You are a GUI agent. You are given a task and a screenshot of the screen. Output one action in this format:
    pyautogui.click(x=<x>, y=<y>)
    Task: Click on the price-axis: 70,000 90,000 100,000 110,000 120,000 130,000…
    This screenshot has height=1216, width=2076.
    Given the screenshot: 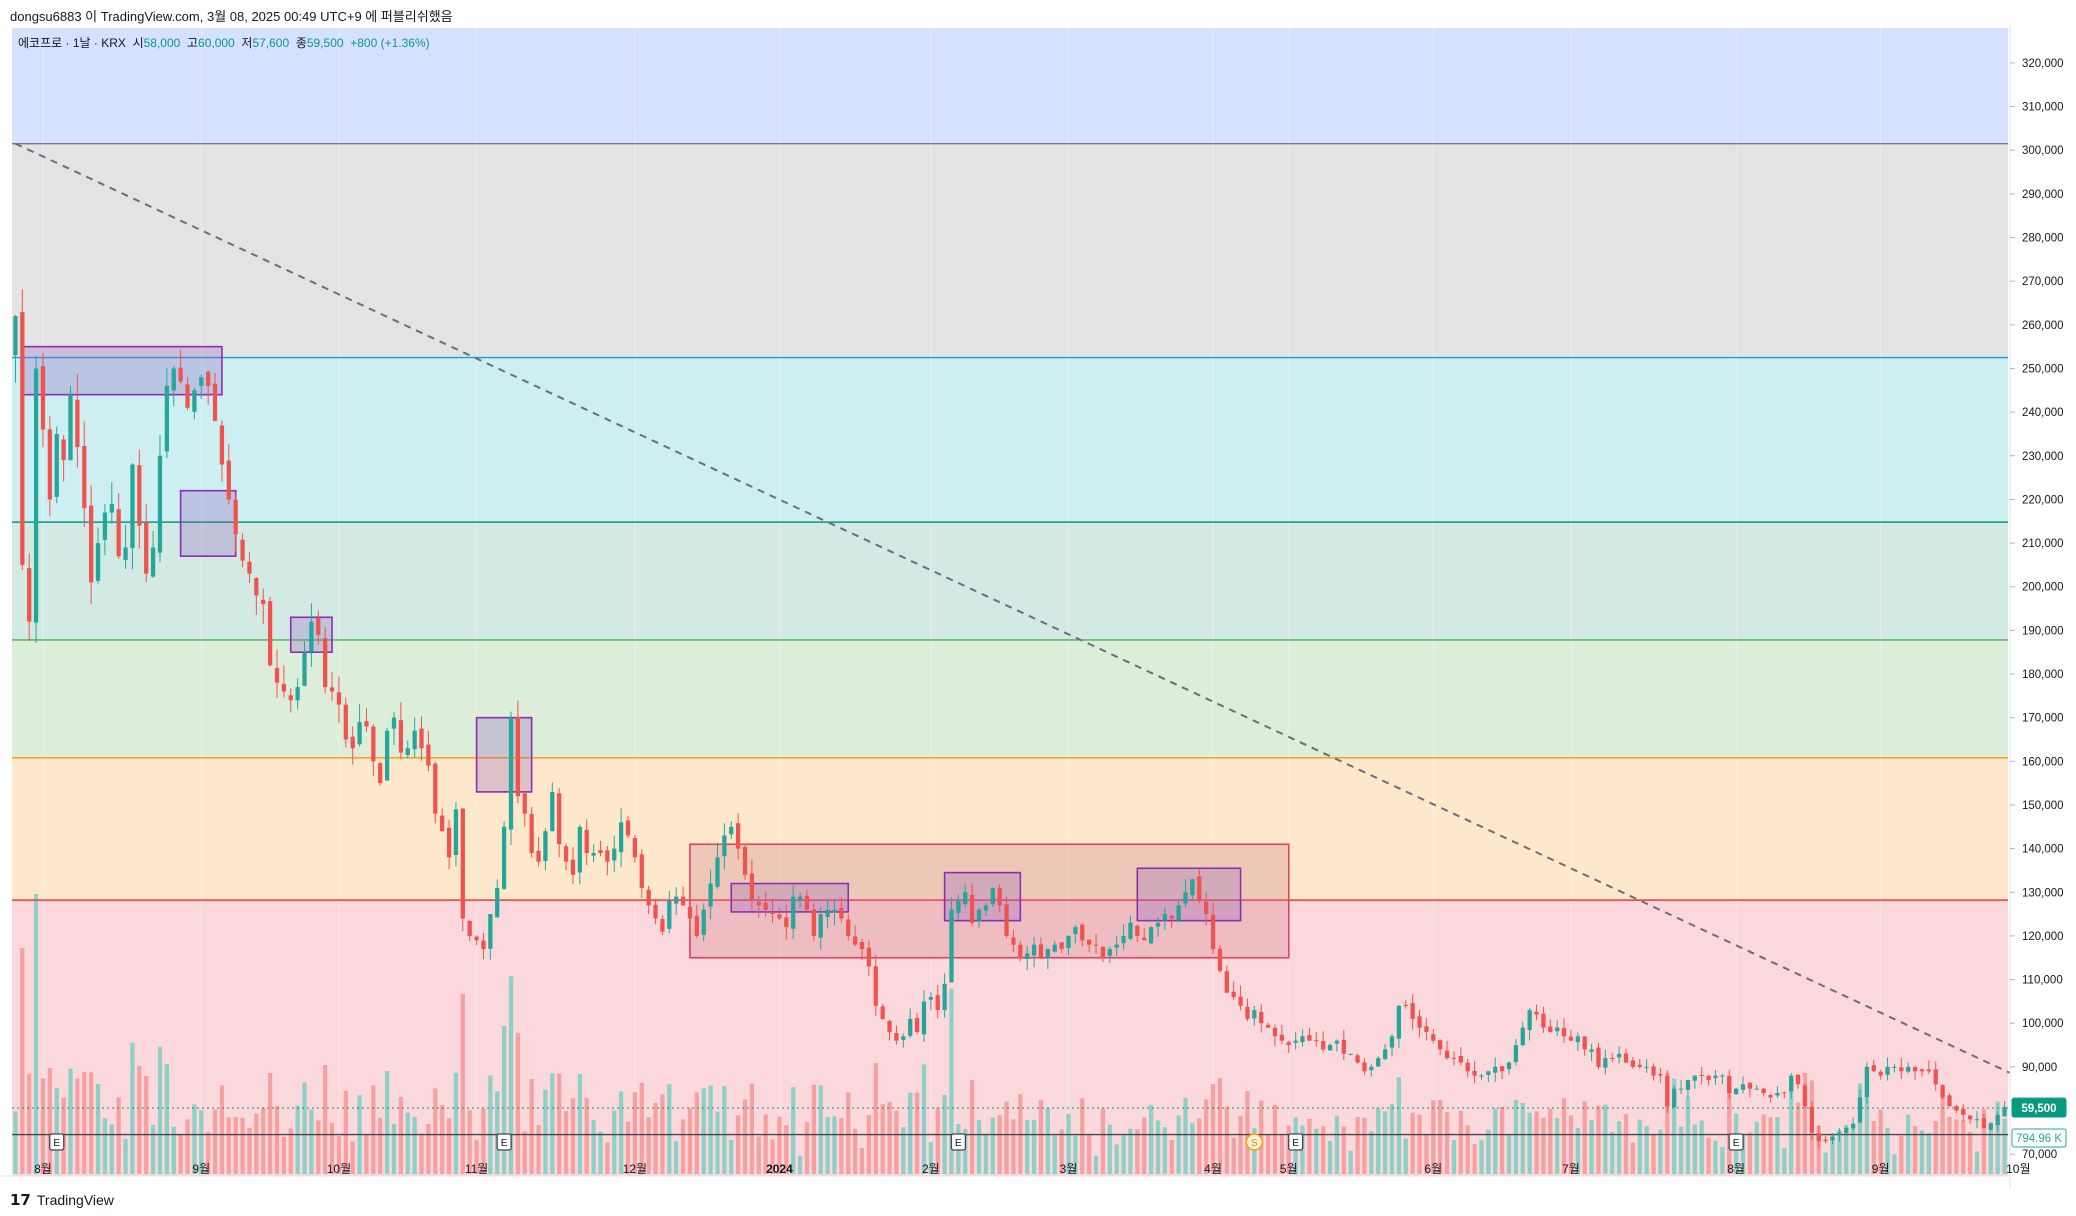 What is the action you would take?
    pyautogui.click(x=2042, y=607)
    